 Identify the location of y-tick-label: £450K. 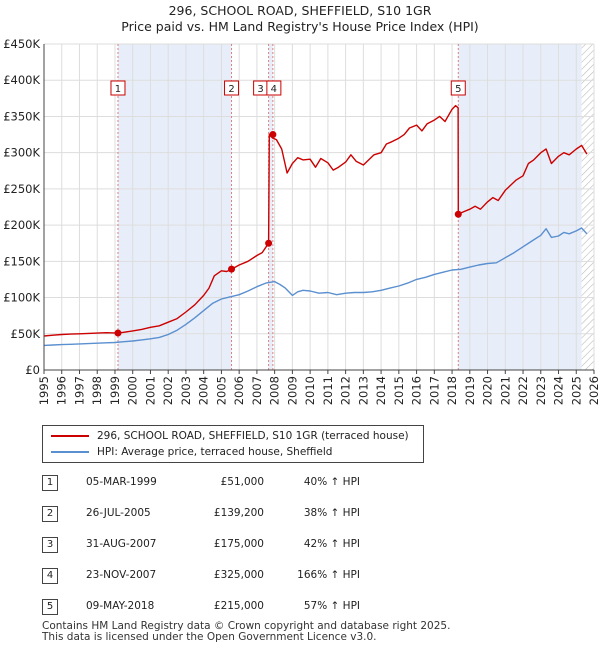
(21, 44).